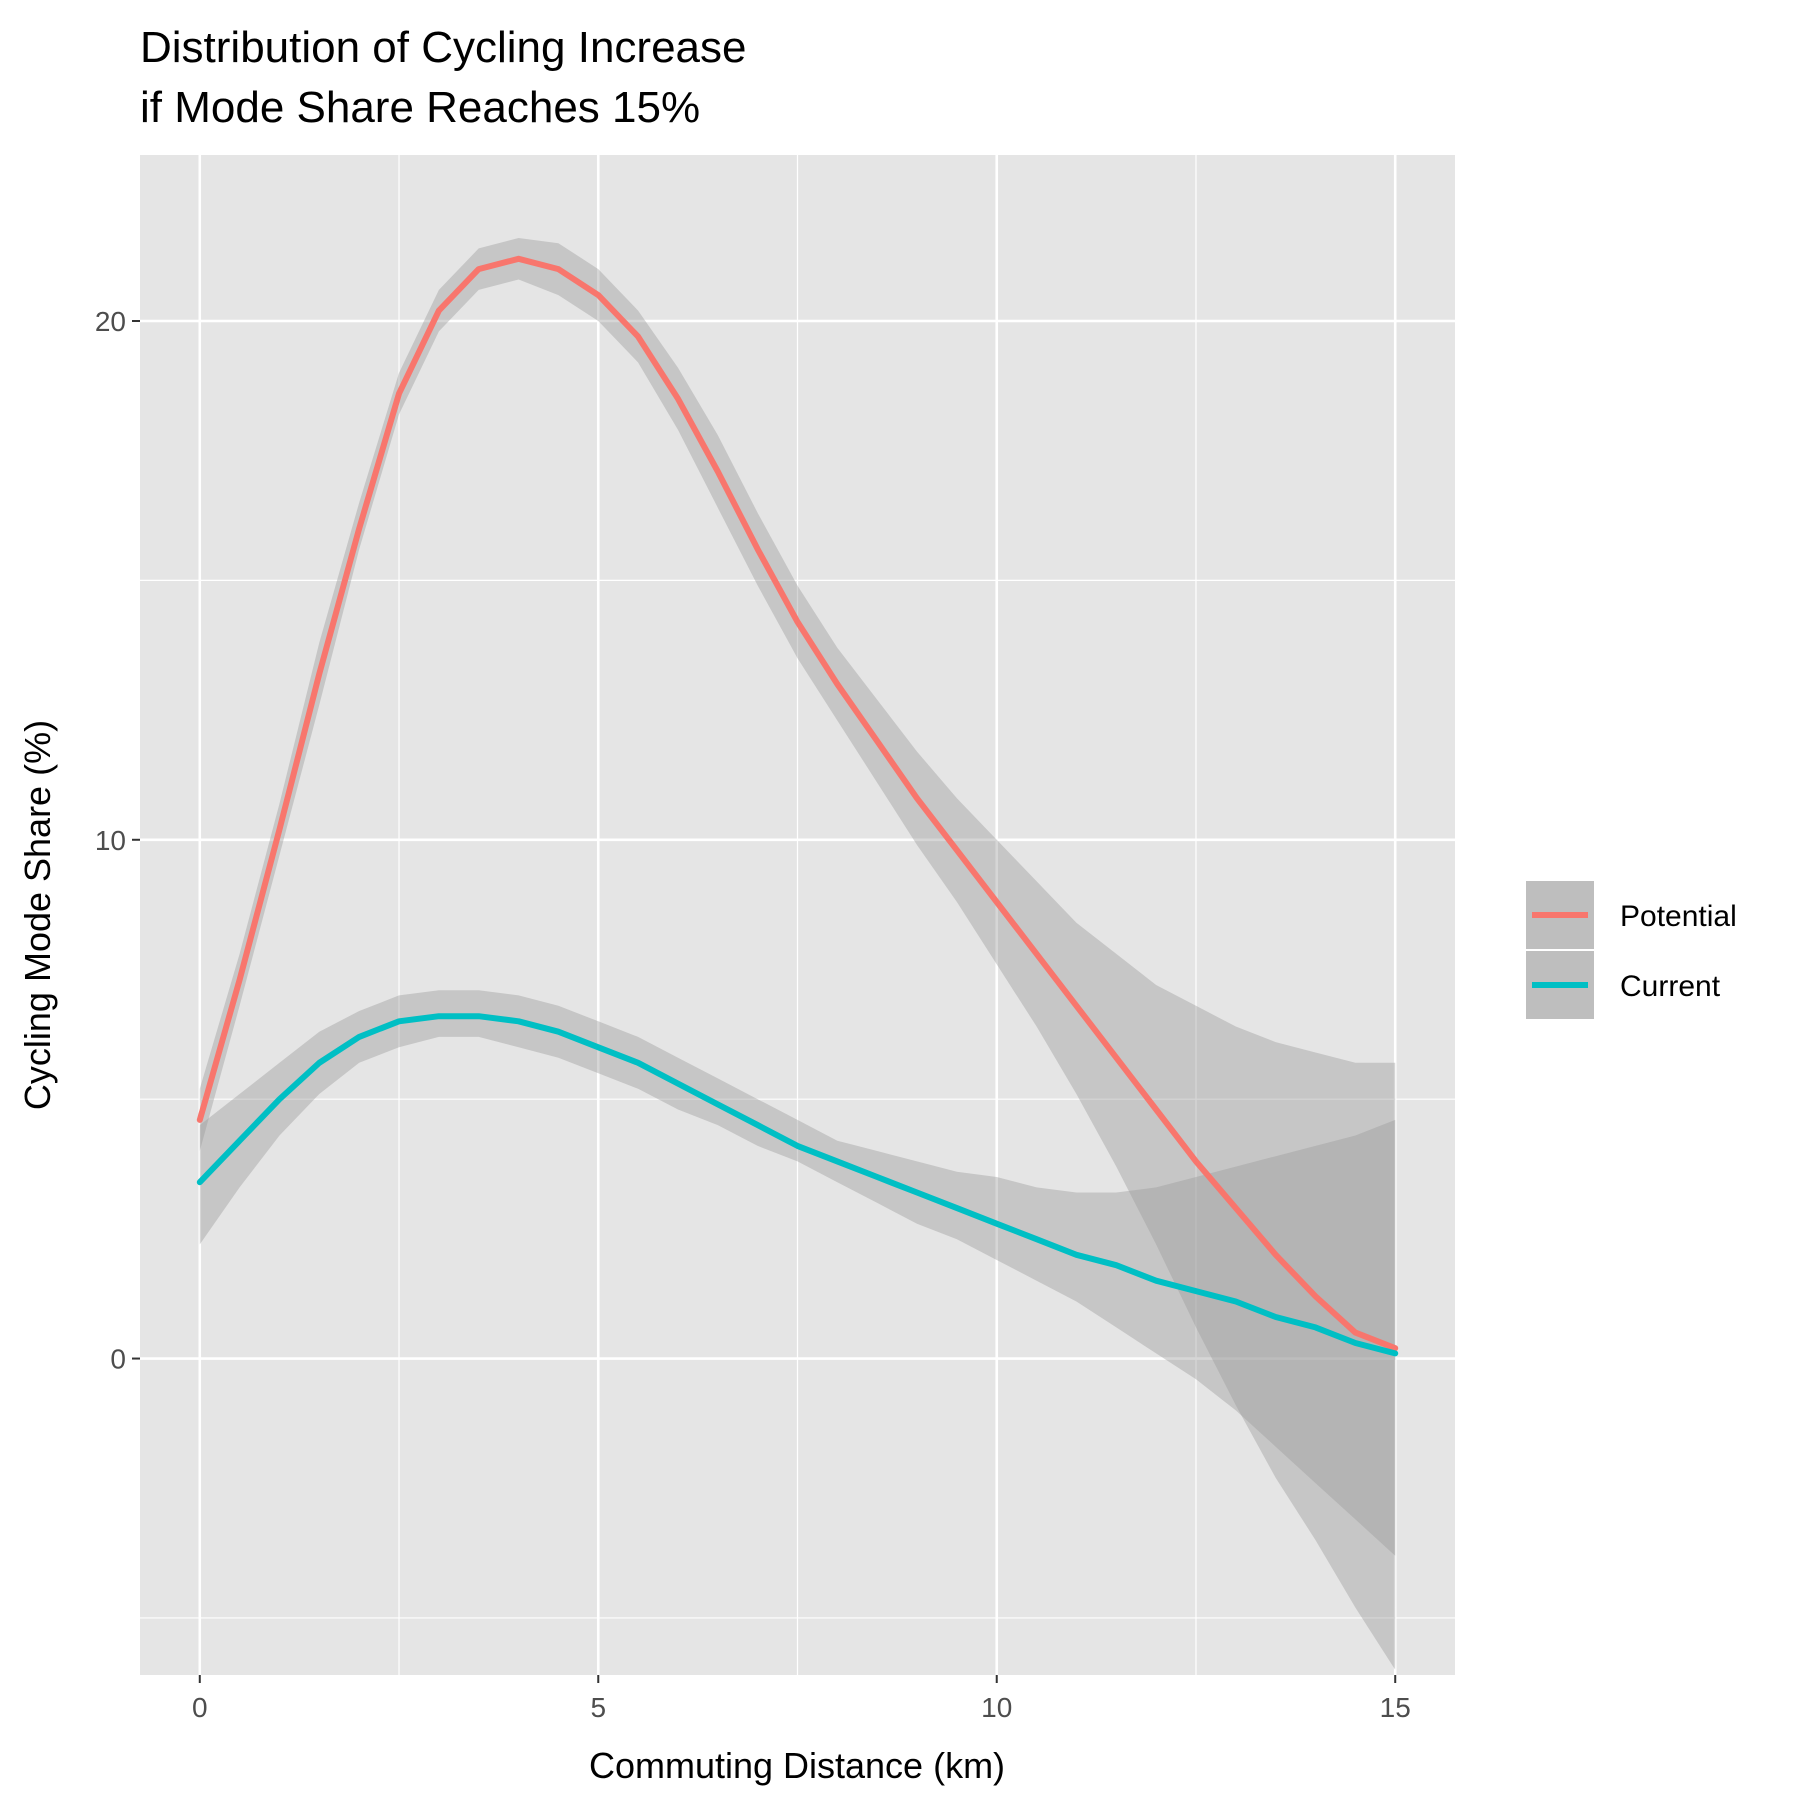 The height and width of the screenshot is (1800, 1800). I want to click on legend-label-potential: Potential, so click(1678, 916).